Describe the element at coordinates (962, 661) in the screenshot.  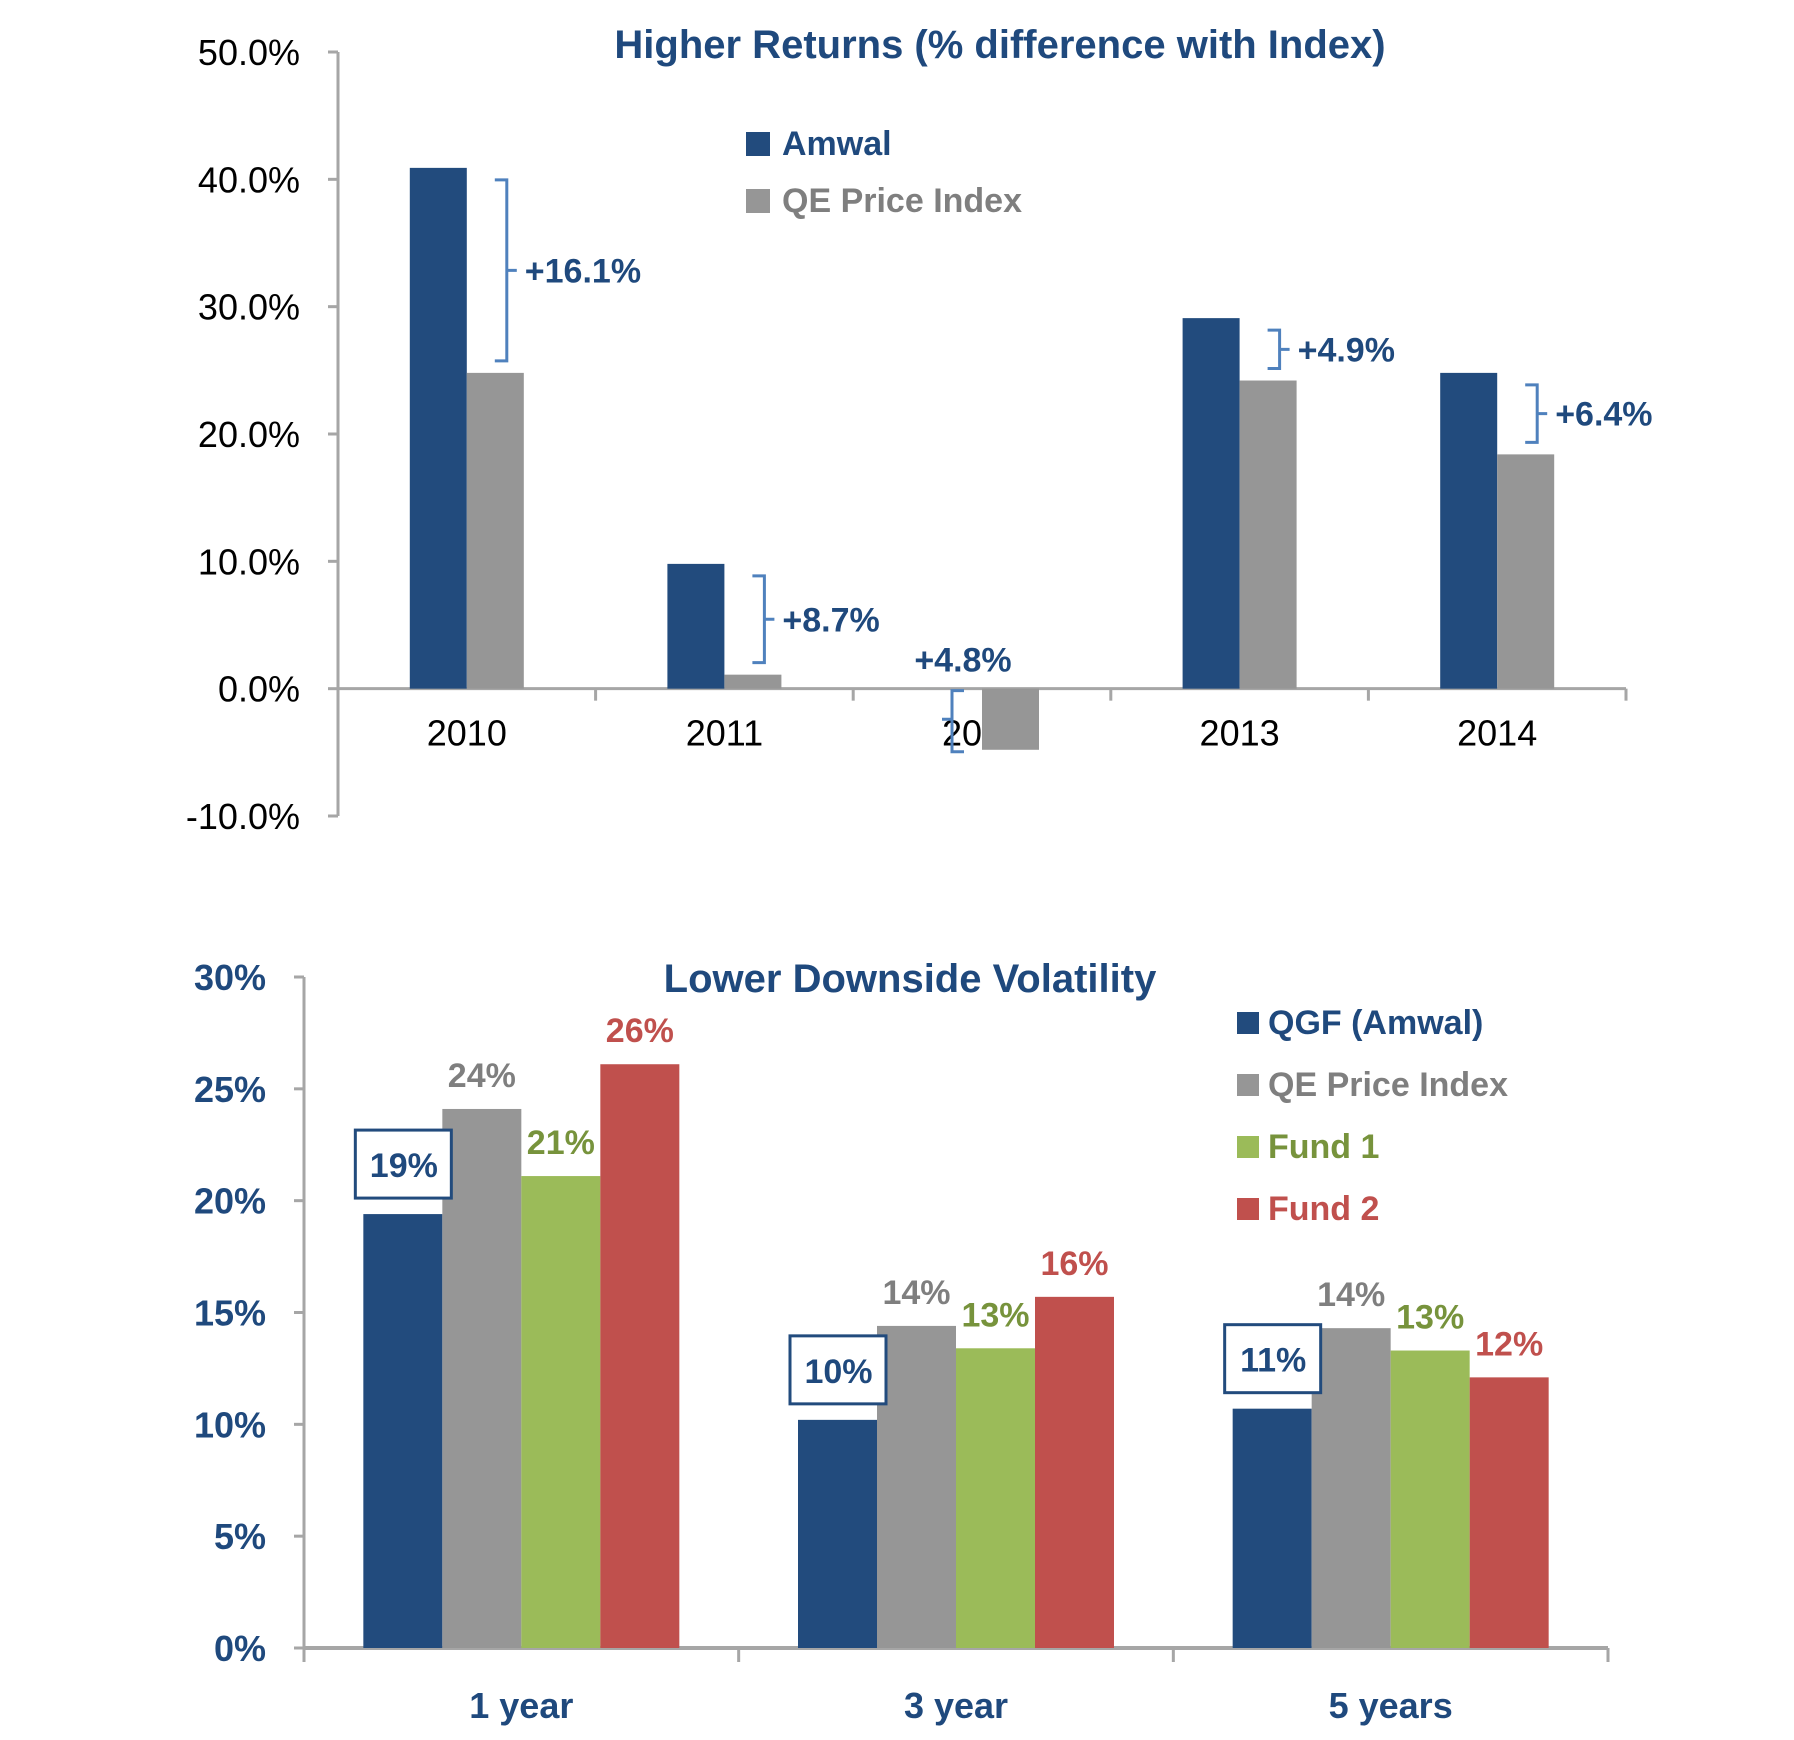
I see `chart1-difference-label: +4.8%` at that location.